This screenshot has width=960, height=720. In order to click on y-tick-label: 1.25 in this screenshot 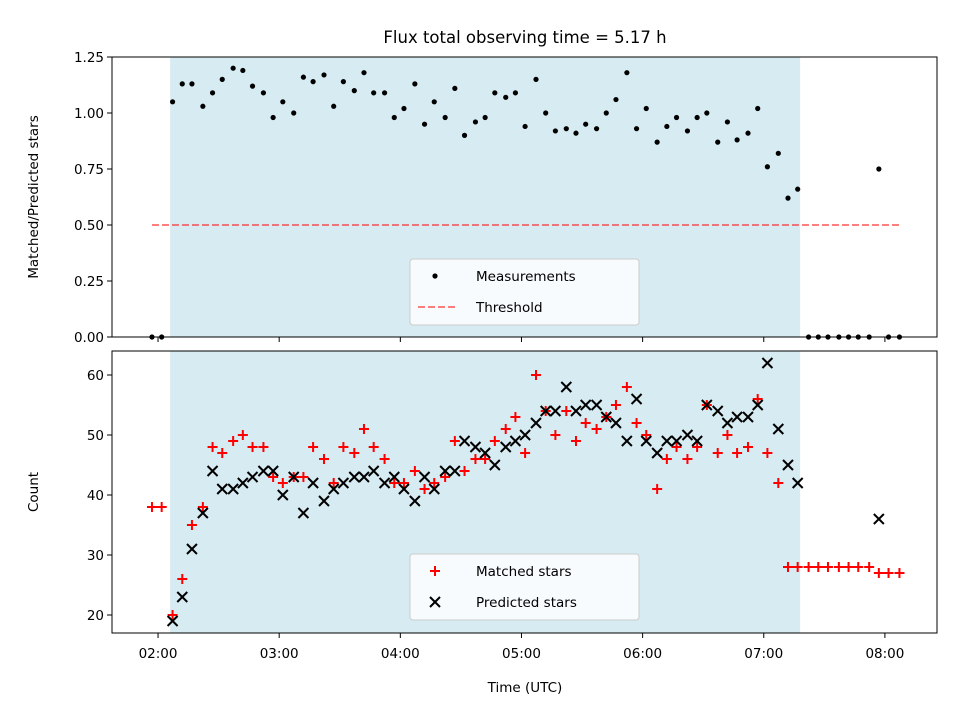, I will do `click(89, 58)`.